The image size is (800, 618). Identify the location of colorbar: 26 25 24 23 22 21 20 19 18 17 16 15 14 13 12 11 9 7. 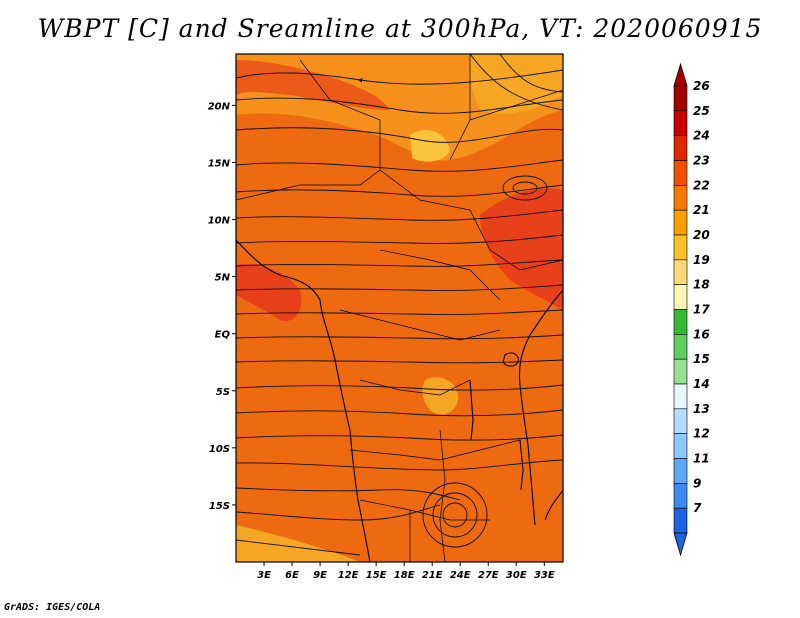
(691, 309).